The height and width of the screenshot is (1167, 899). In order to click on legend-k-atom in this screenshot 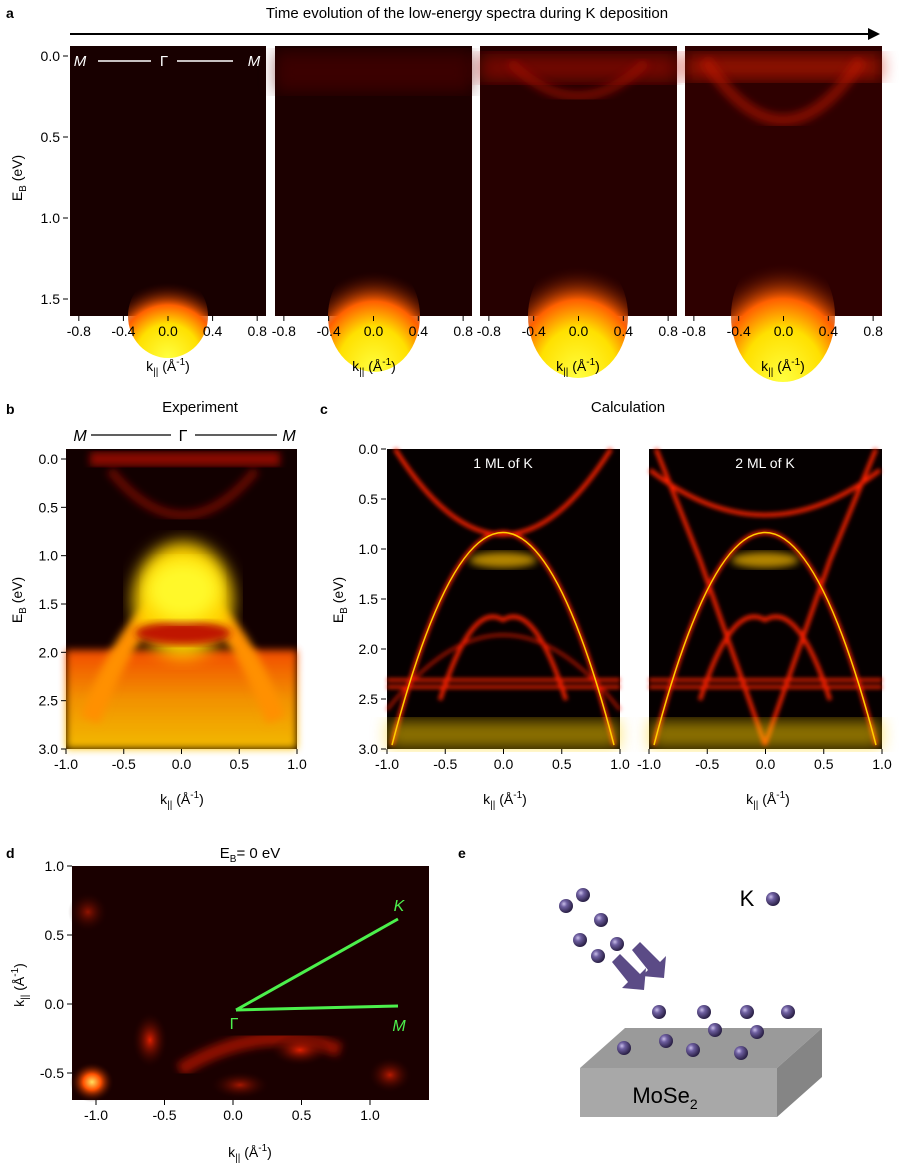, I will do `click(773, 899)`.